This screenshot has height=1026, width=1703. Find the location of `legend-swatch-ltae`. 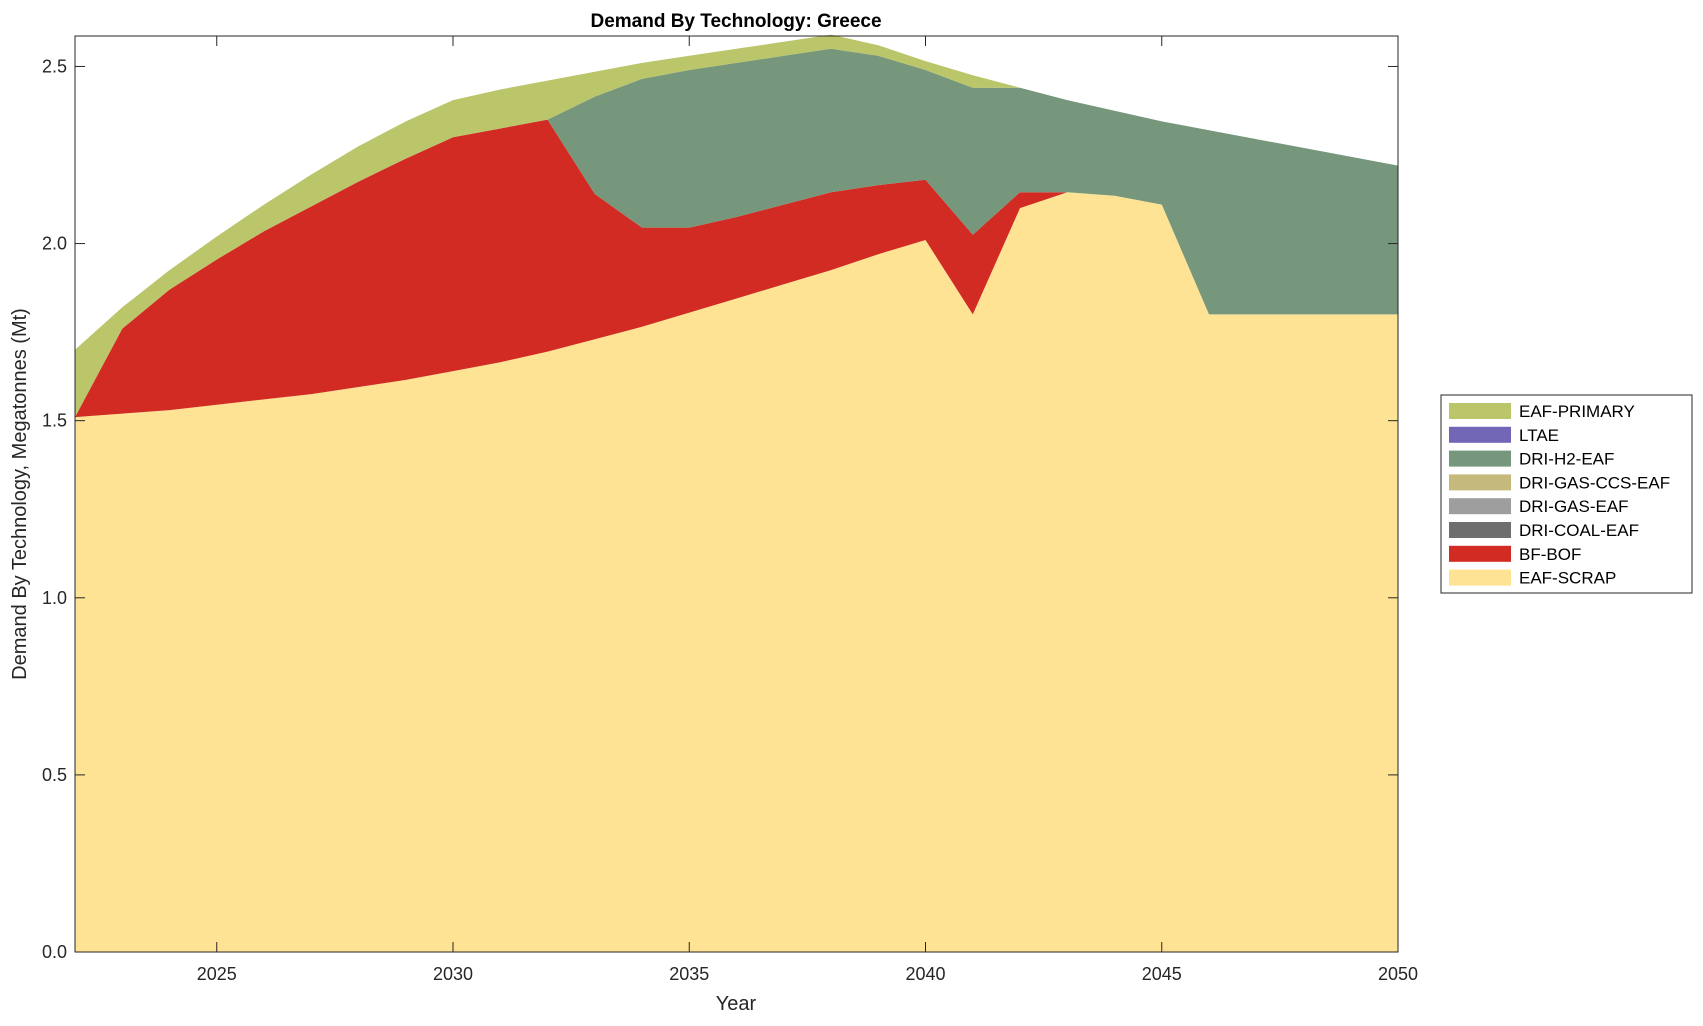

legend-swatch-ltae is located at coordinates (1480, 434).